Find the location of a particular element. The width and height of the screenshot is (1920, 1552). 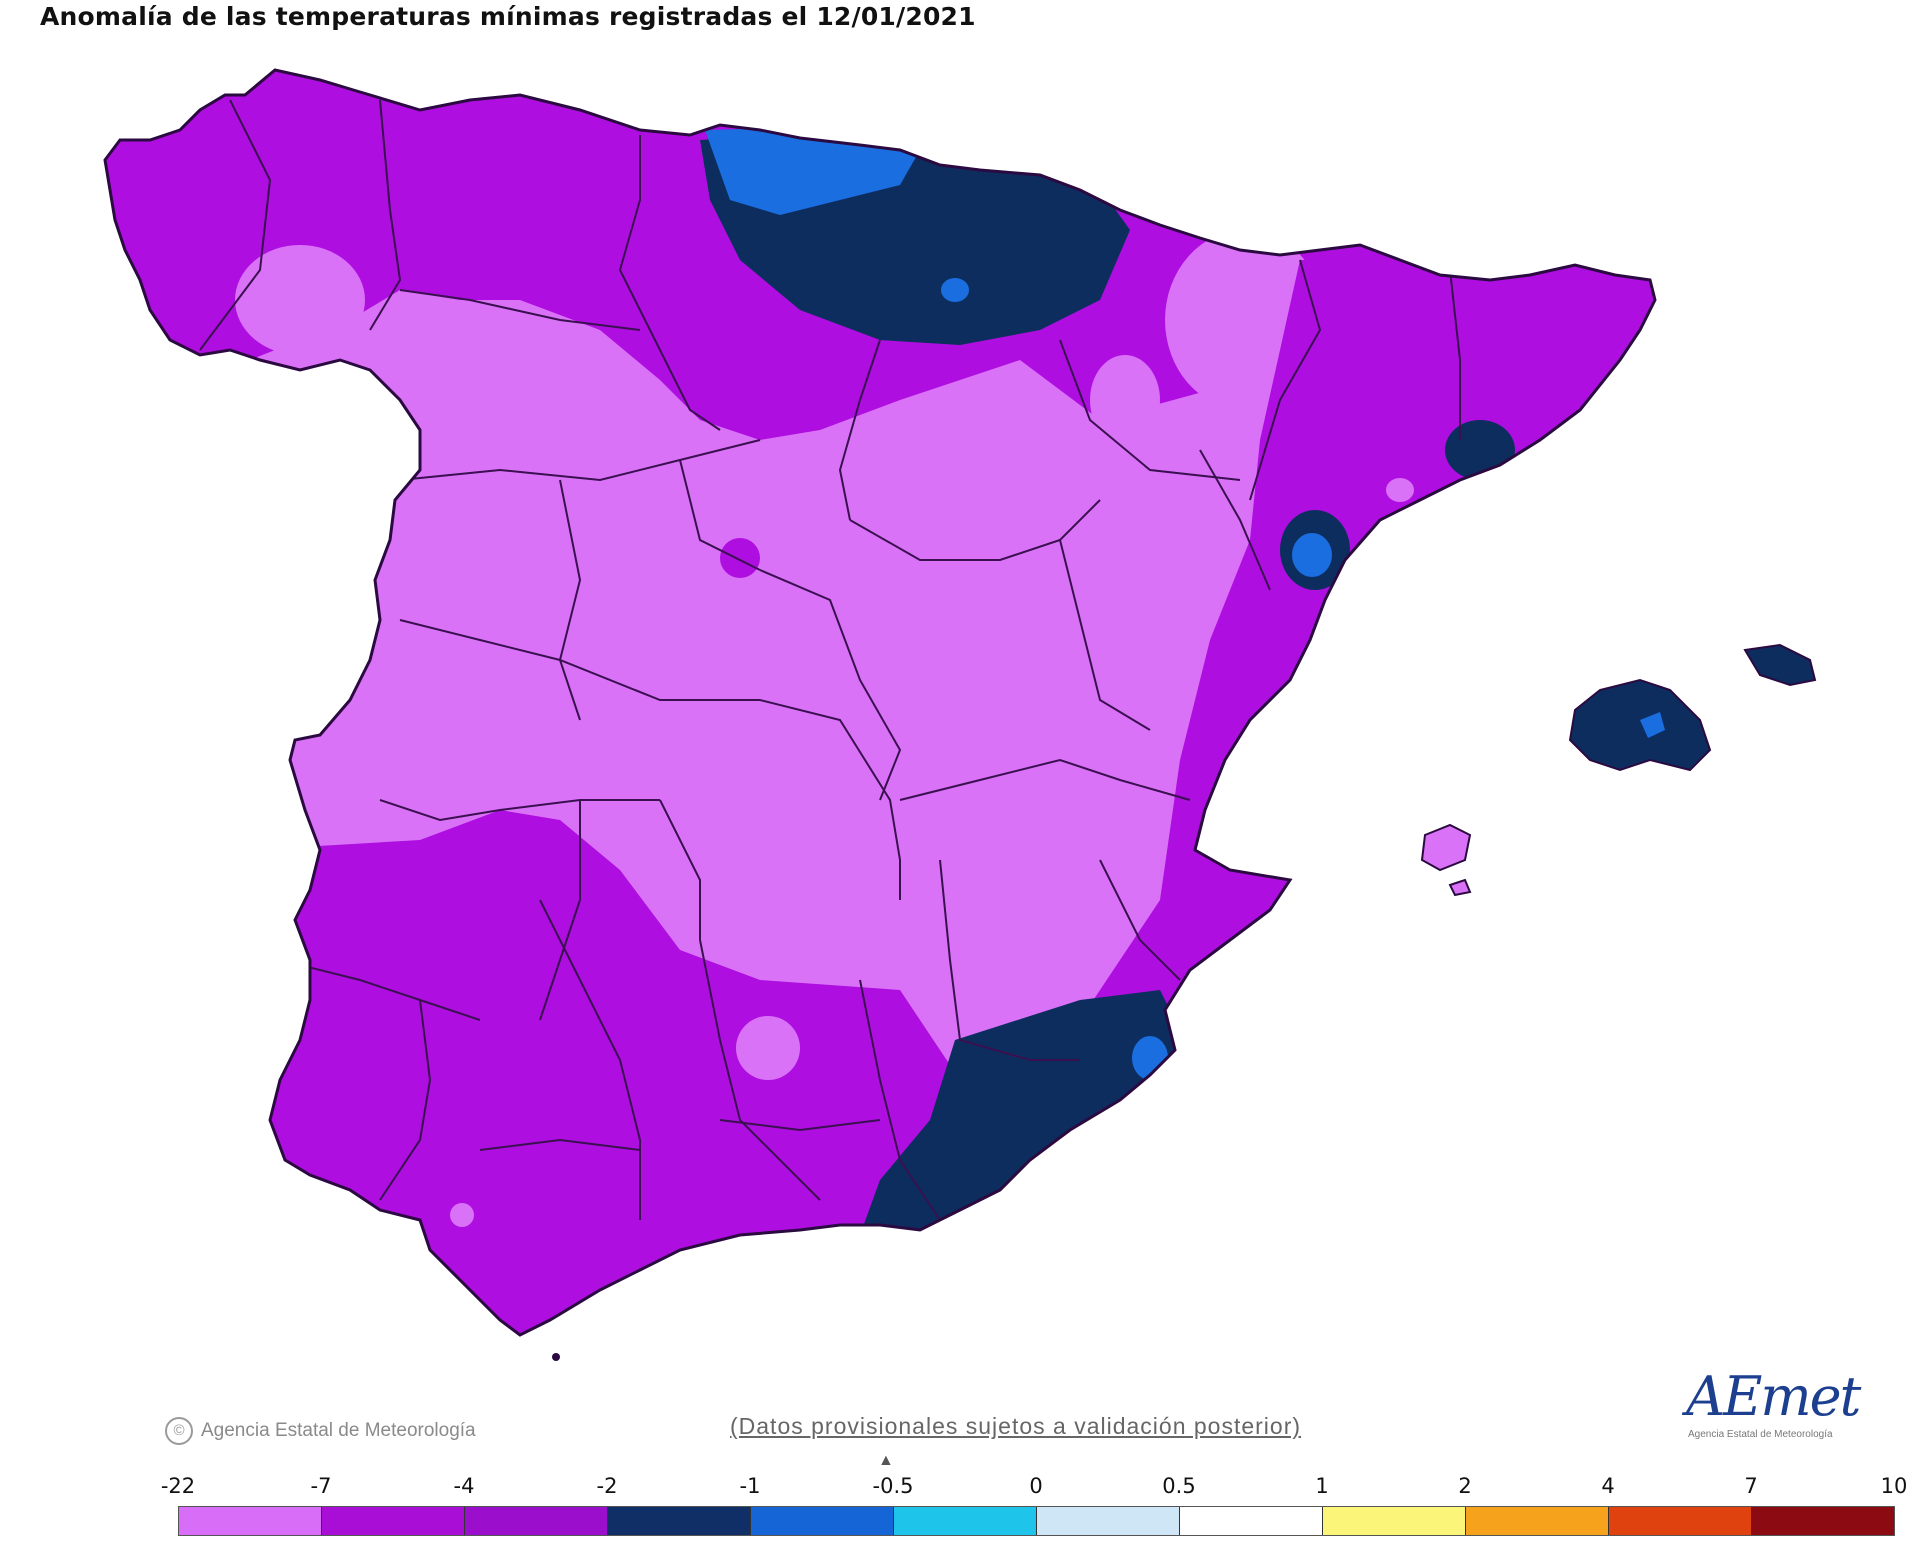

scale-tick-label: -4 is located at coordinates (464, 1486).